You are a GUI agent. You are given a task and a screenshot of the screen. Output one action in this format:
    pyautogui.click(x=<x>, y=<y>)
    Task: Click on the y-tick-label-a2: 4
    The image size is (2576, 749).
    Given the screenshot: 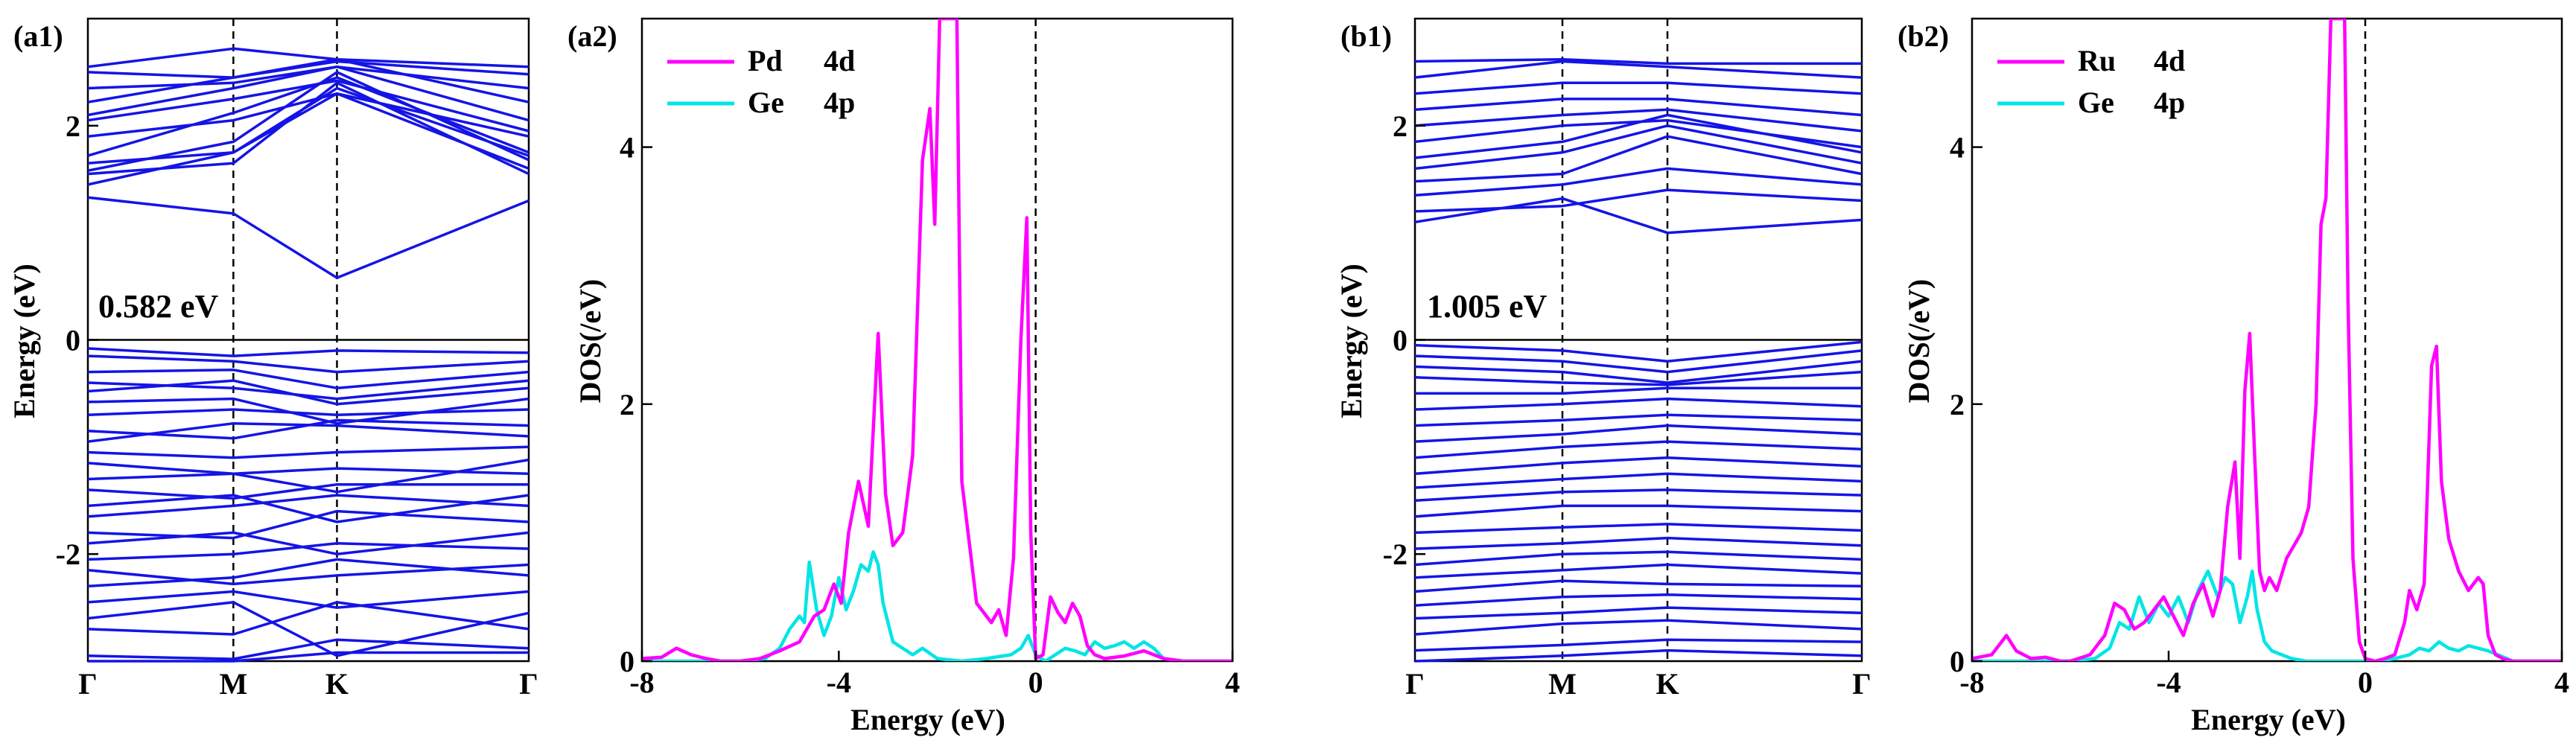 What is the action you would take?
    pyautogui.click(x=627, y=148)
    